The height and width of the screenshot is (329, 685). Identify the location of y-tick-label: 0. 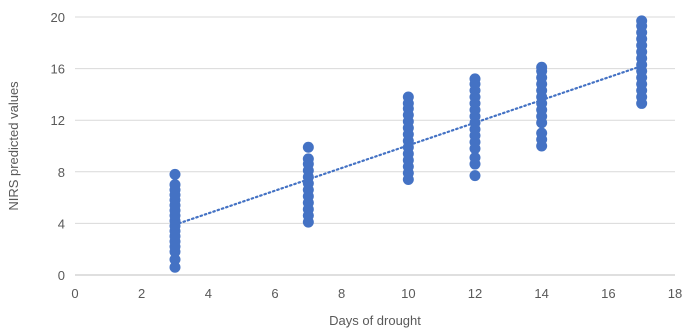
(61, 275).